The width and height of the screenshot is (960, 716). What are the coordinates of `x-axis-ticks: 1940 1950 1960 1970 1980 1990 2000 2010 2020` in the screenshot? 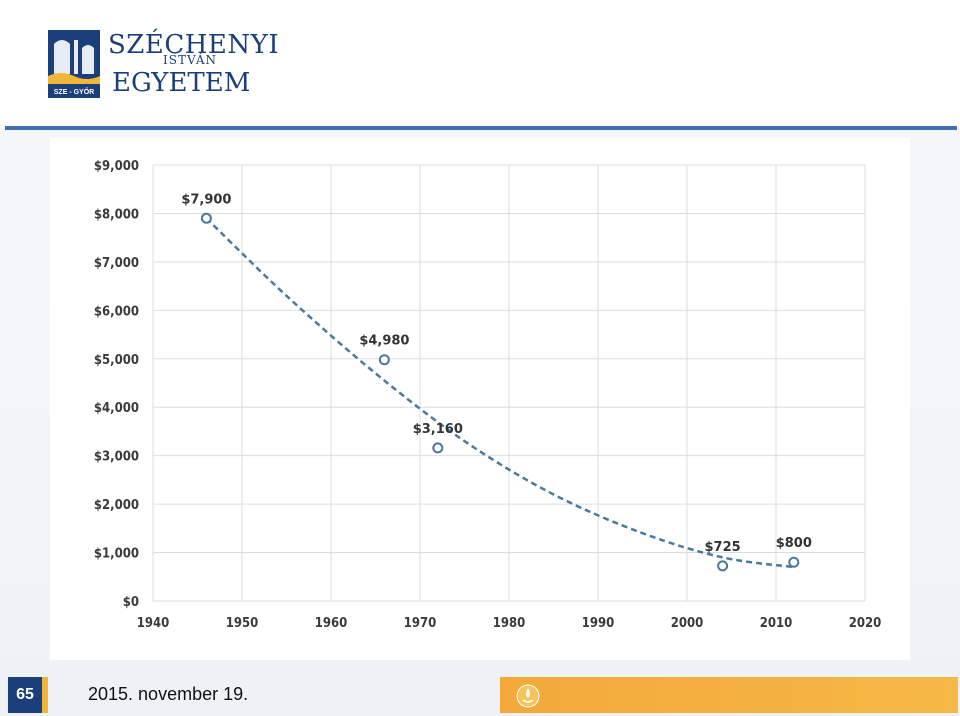 It's located at (509, 623).